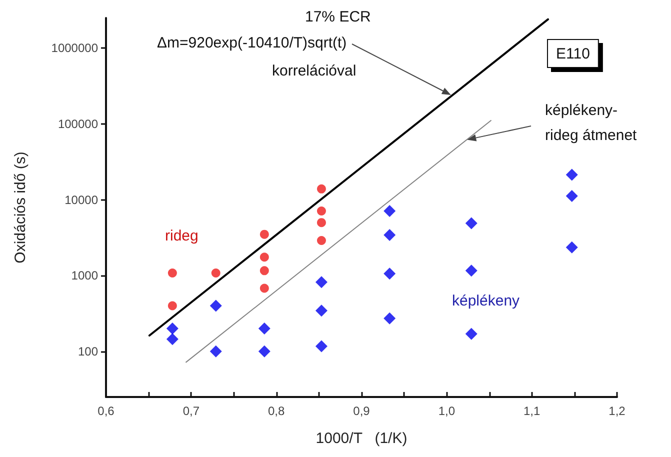 This screenshot has height=457, width=671. Describe the element at coordinates (106, 411) in the screenshot. I see `x-tick-label: 0,6` at that location.